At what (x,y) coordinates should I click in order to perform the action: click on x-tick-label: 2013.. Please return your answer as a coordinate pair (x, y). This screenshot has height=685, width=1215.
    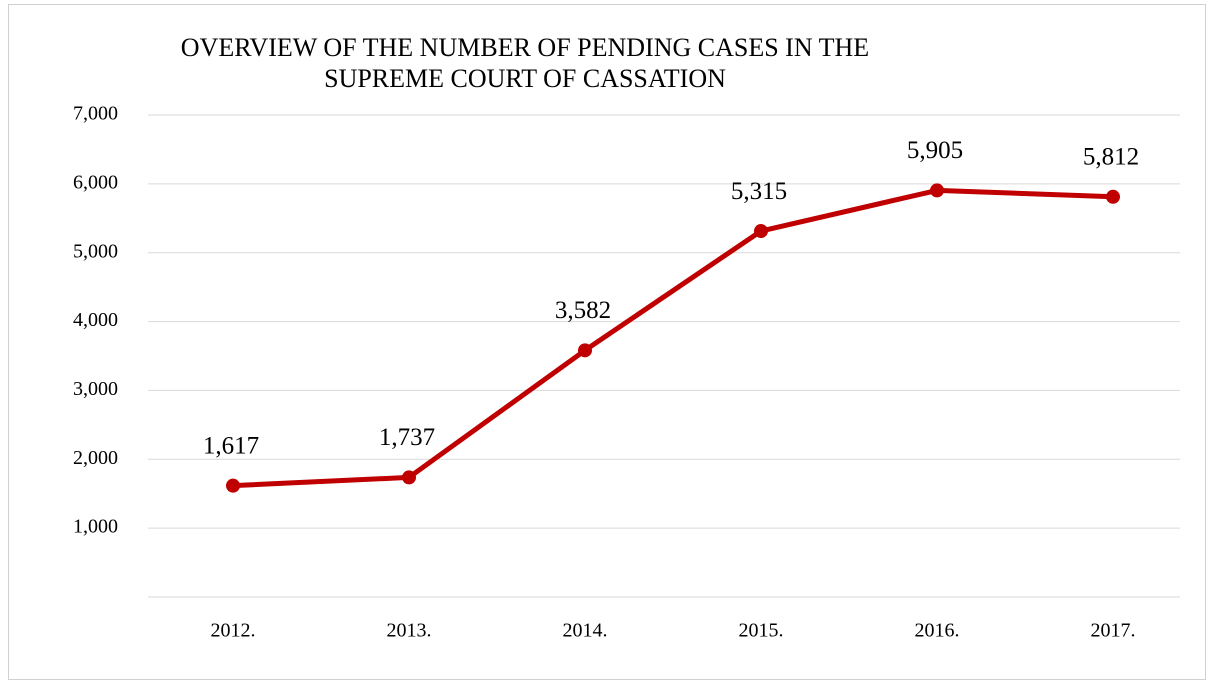
    Looking at the image, I should click on (409, 631).